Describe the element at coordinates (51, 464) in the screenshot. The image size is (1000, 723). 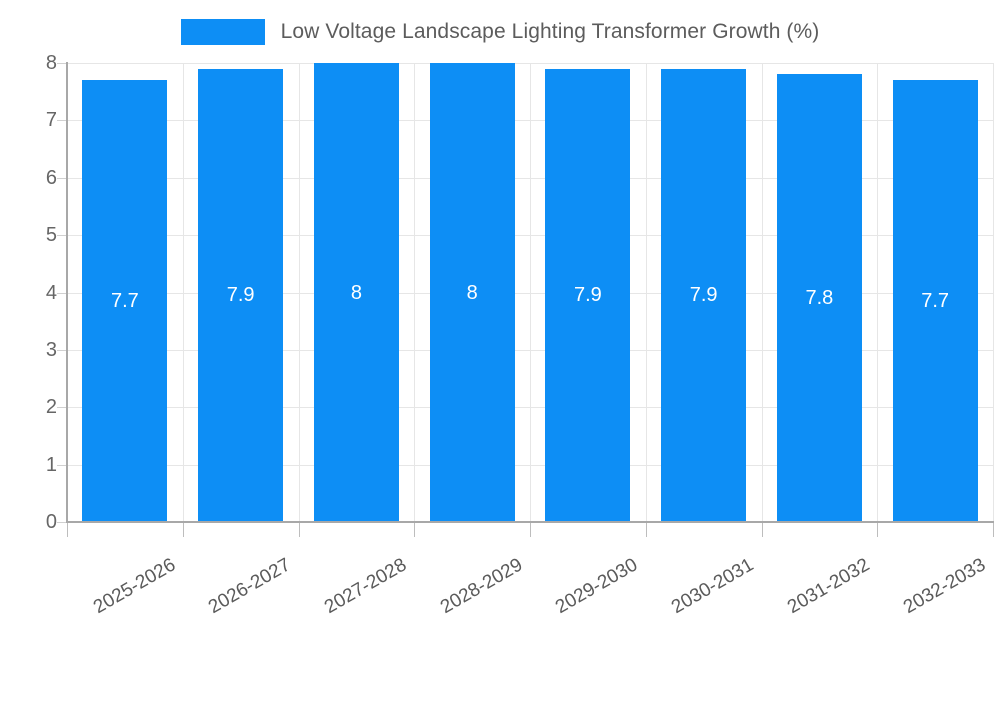
I see `y-tick-label: 1` at that location.